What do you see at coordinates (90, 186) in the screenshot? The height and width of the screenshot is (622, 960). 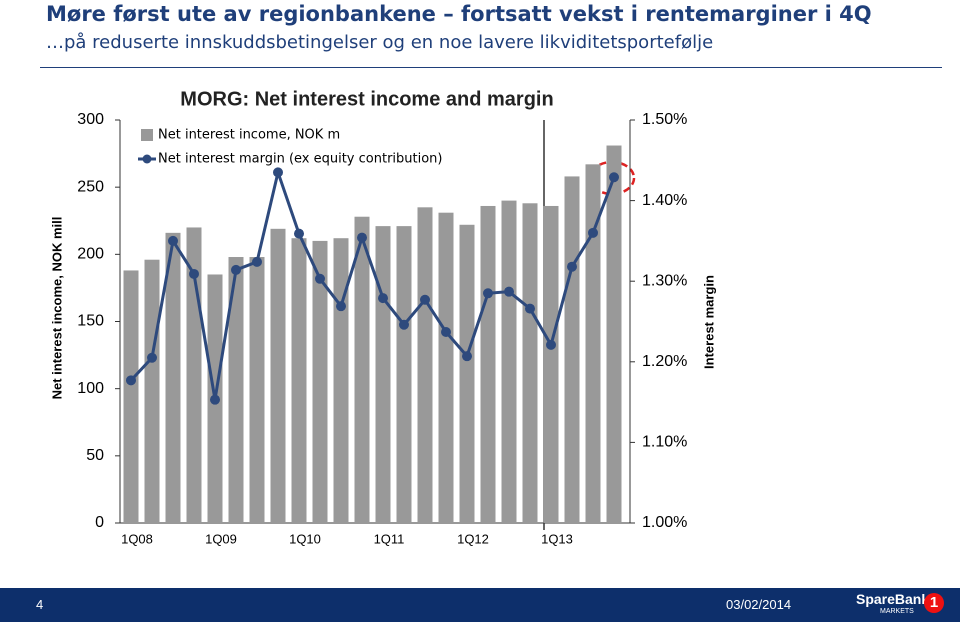 I see `y-tick-label: 250` at bounding box center [90, 186].